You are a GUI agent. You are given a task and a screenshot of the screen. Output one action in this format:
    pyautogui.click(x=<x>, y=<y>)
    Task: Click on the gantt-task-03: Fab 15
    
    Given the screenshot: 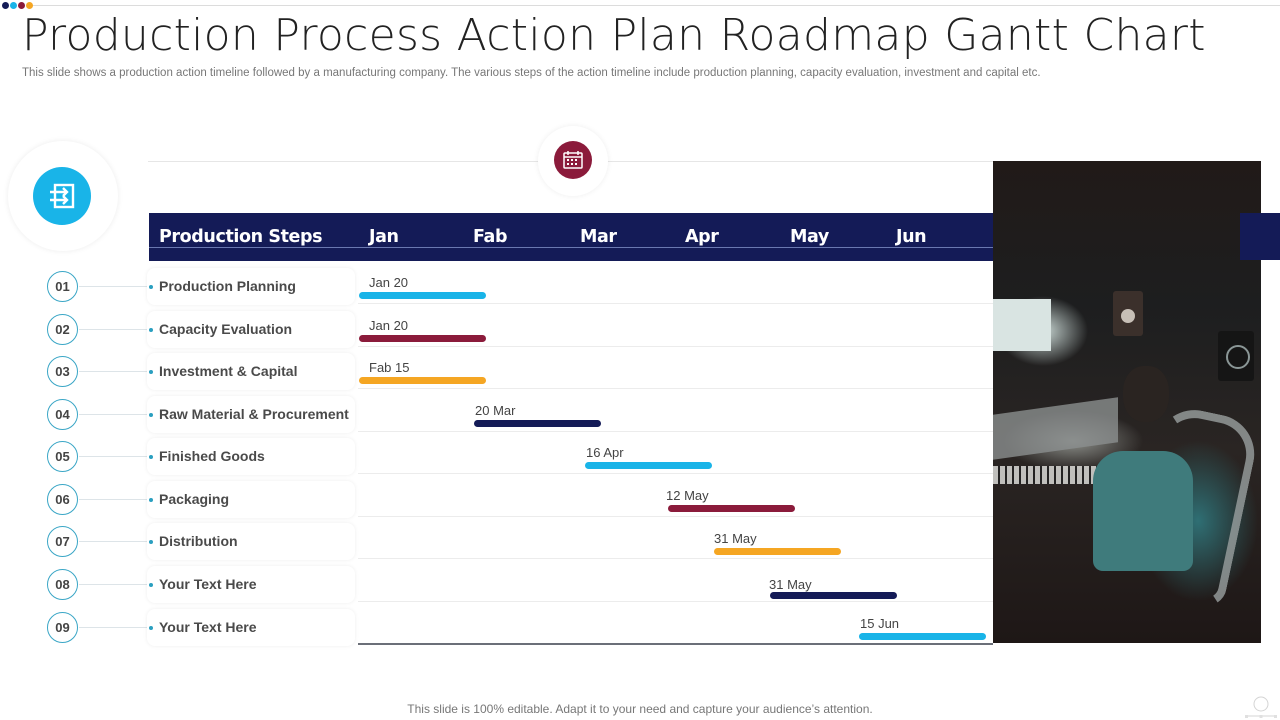 What is the action you would take?
    pyautogui.click(x=422, y=372)
    